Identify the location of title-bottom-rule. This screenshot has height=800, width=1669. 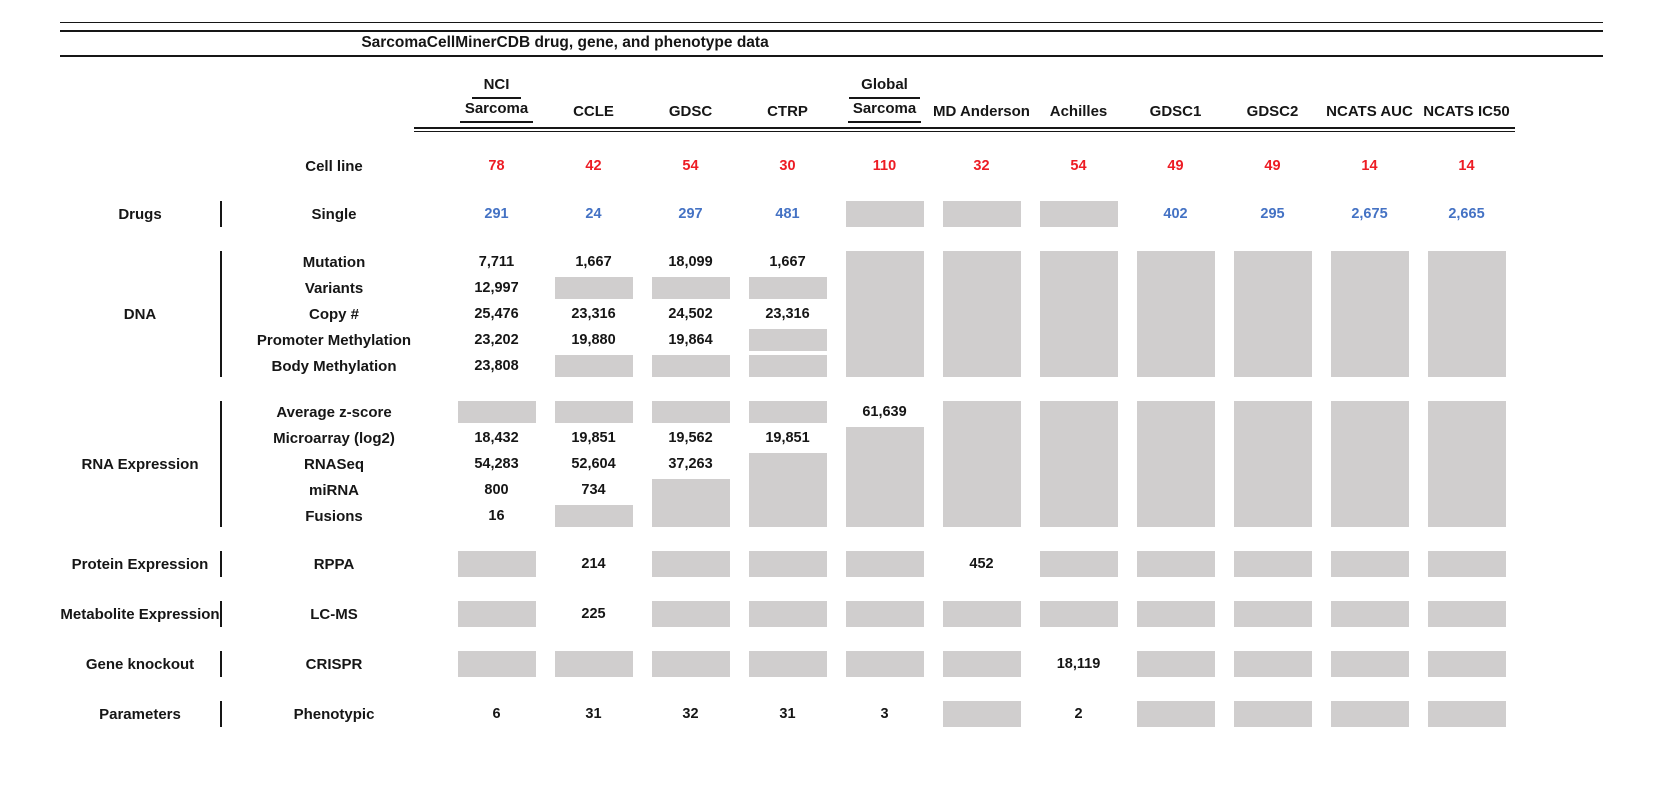
(831, 56).